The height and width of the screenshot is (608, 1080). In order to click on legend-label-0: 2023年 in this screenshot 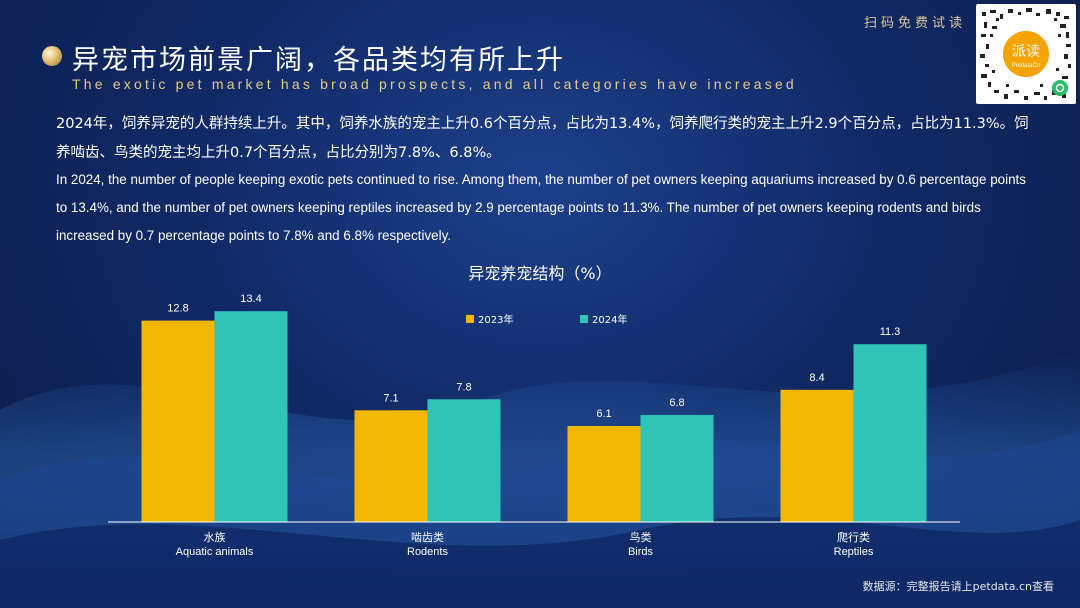, I will do `click(495, 319)`.